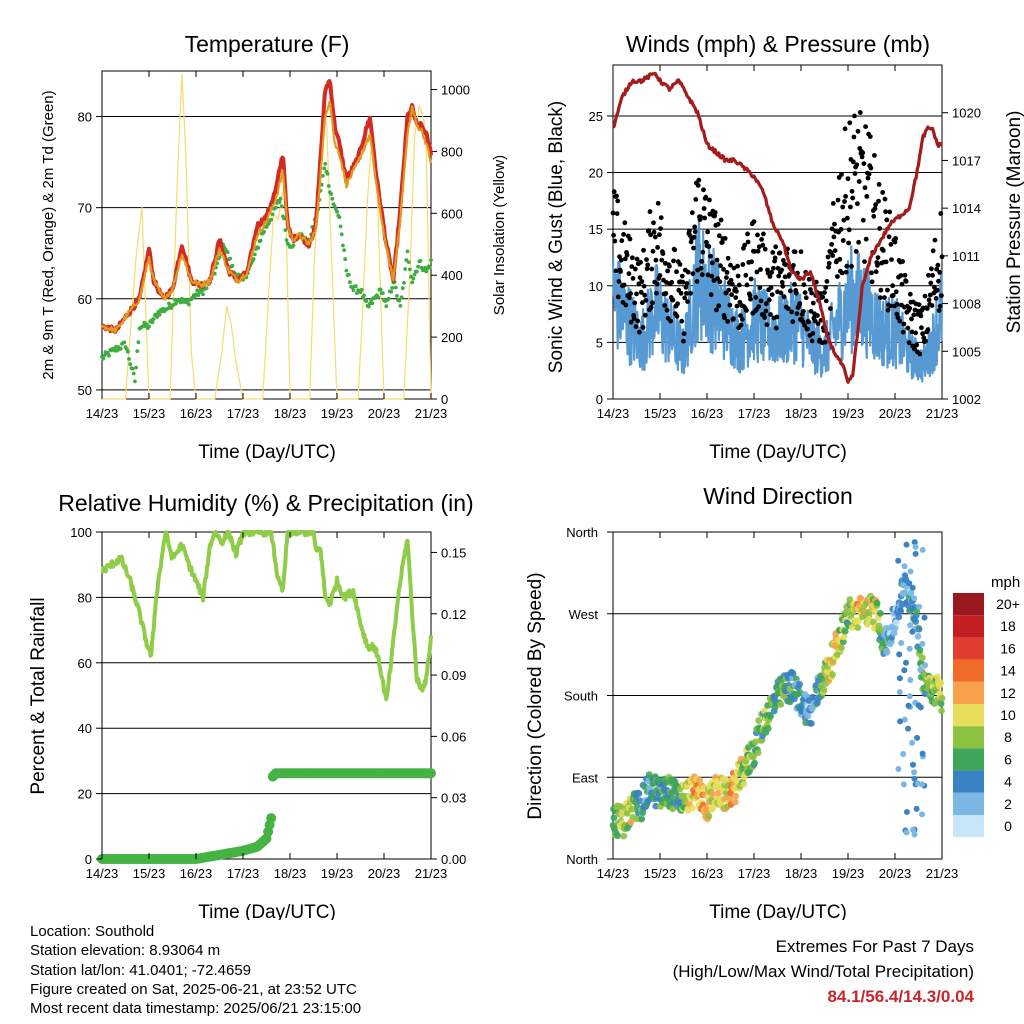 Image resolution: width=1024 pixels, height=1024 pixels. I want to click on 2m-temperature-line, so click(267, 217).